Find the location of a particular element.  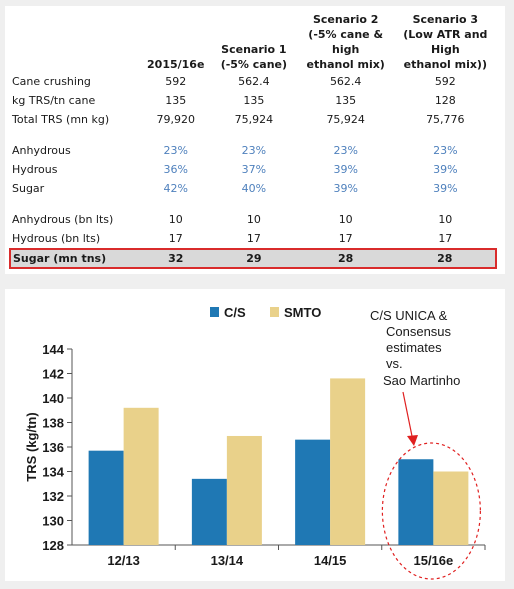

table-cell: 75,776 is located at coordinates (445, 119).